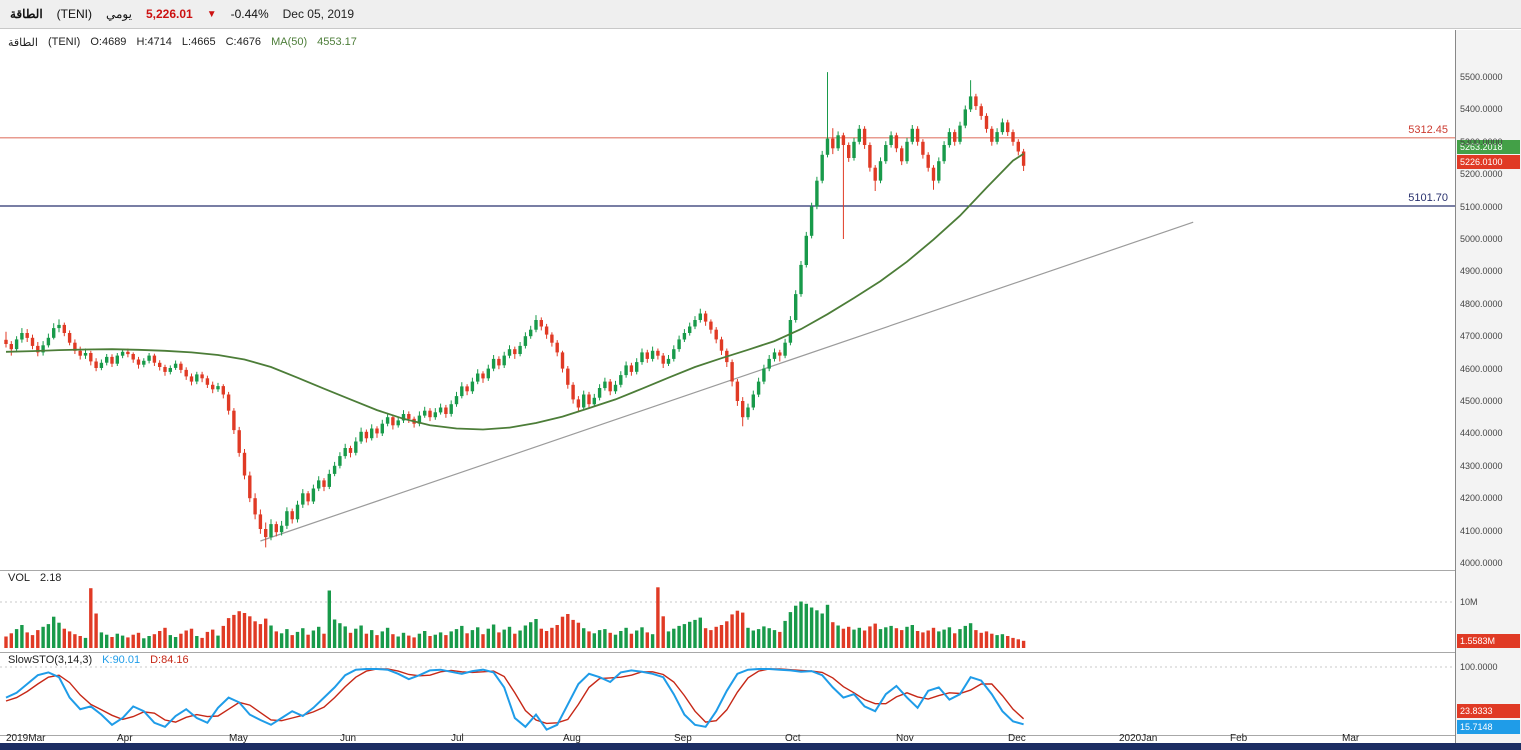  I want to click on time-axis-label: Mar, so click(1351, 738).